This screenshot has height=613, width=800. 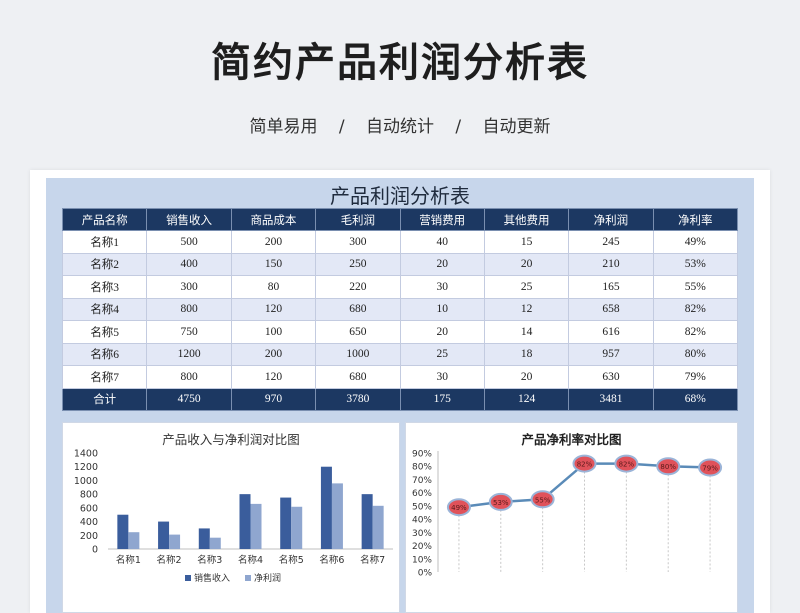 What do you see at coordinates (611, 219) in the screenshot?
I see `col-header: 净利润` at bounding box center [611, 219].